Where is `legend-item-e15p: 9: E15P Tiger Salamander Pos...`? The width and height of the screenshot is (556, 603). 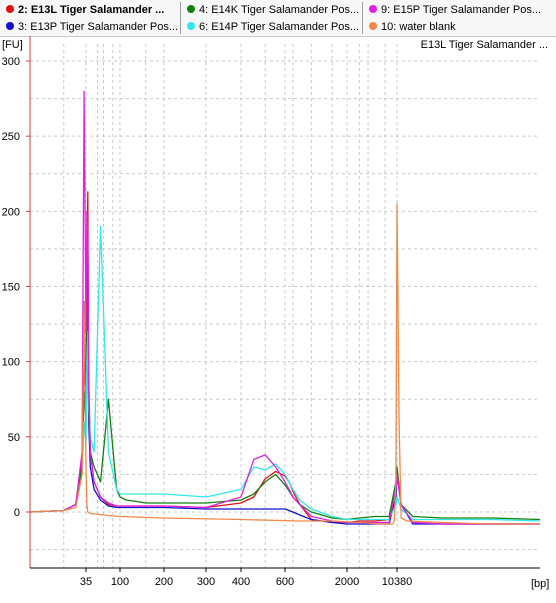 legend-item-e15p: 9: E15P Tiger Salamander Pos... is located at coordinates (458, 10).